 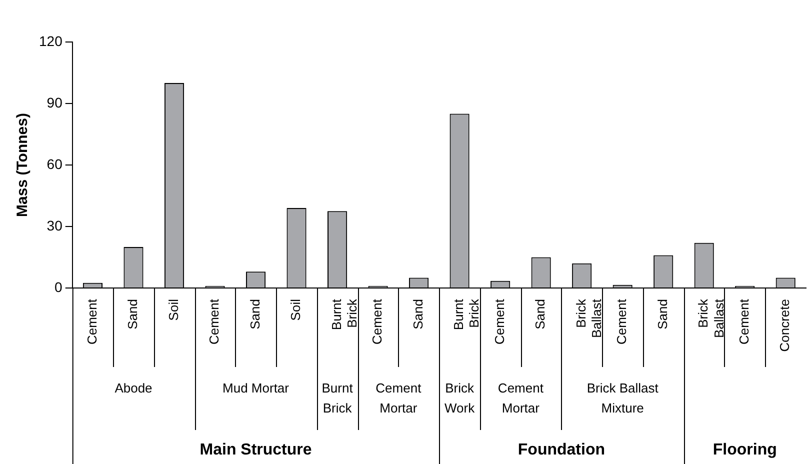 What do you see at coordinates (54, 164) in the screenshot?
I see `y-tick-label: 60` at bounding box center [54, 164].